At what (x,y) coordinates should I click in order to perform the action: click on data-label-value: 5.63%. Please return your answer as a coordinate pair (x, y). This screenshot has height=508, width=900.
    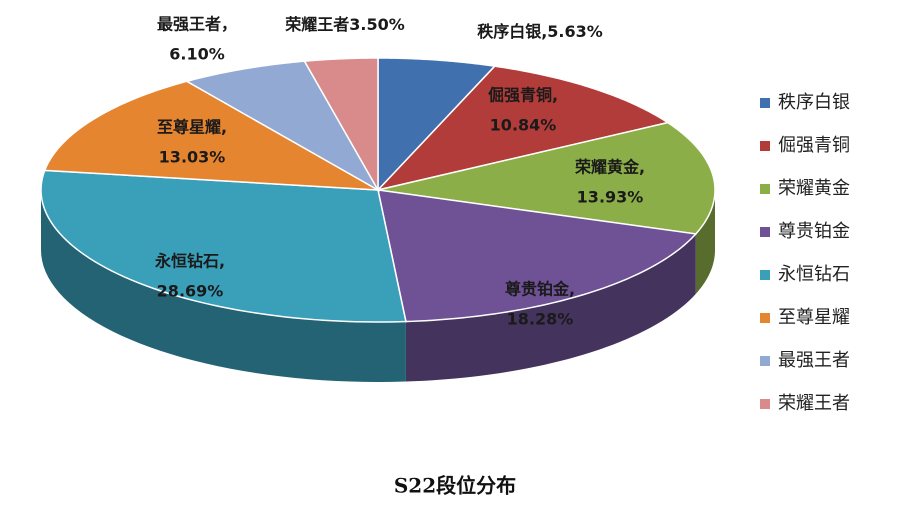
    Looking at the image, I should click on (575, 31).